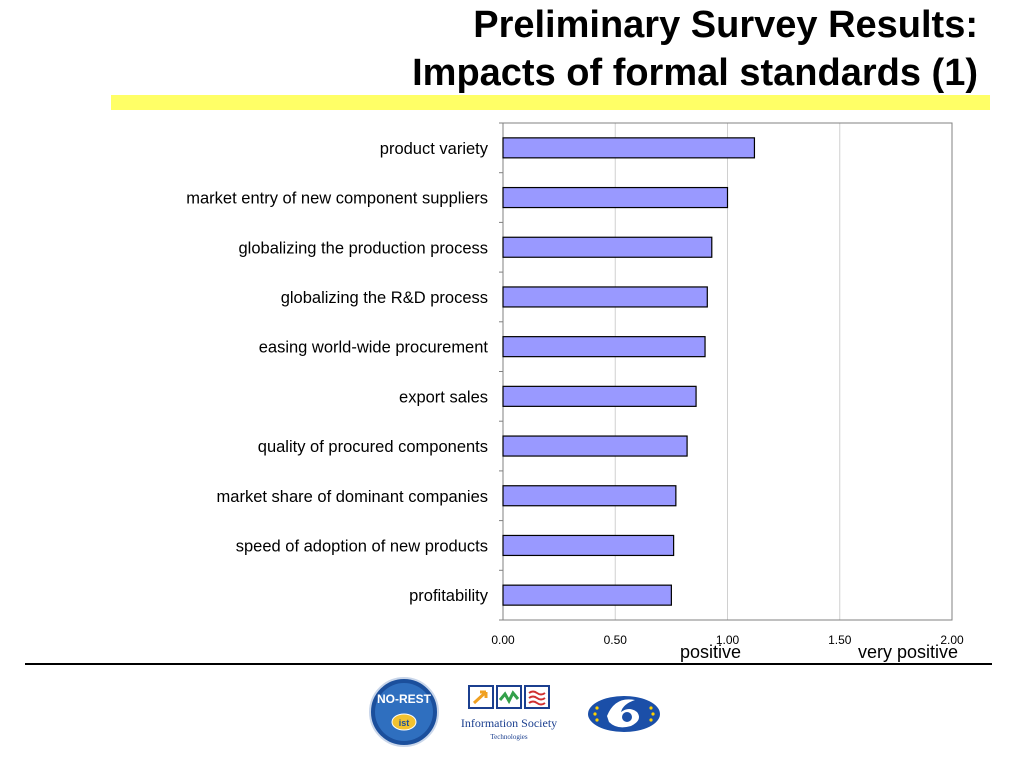 The width and height of the screenshot is (1024, 768). What do you see at coordinates (725, 25) in the screenshot?
I see `slide-title-line-1: Preliminary Survey Results:` at bounding box center [725, 25].